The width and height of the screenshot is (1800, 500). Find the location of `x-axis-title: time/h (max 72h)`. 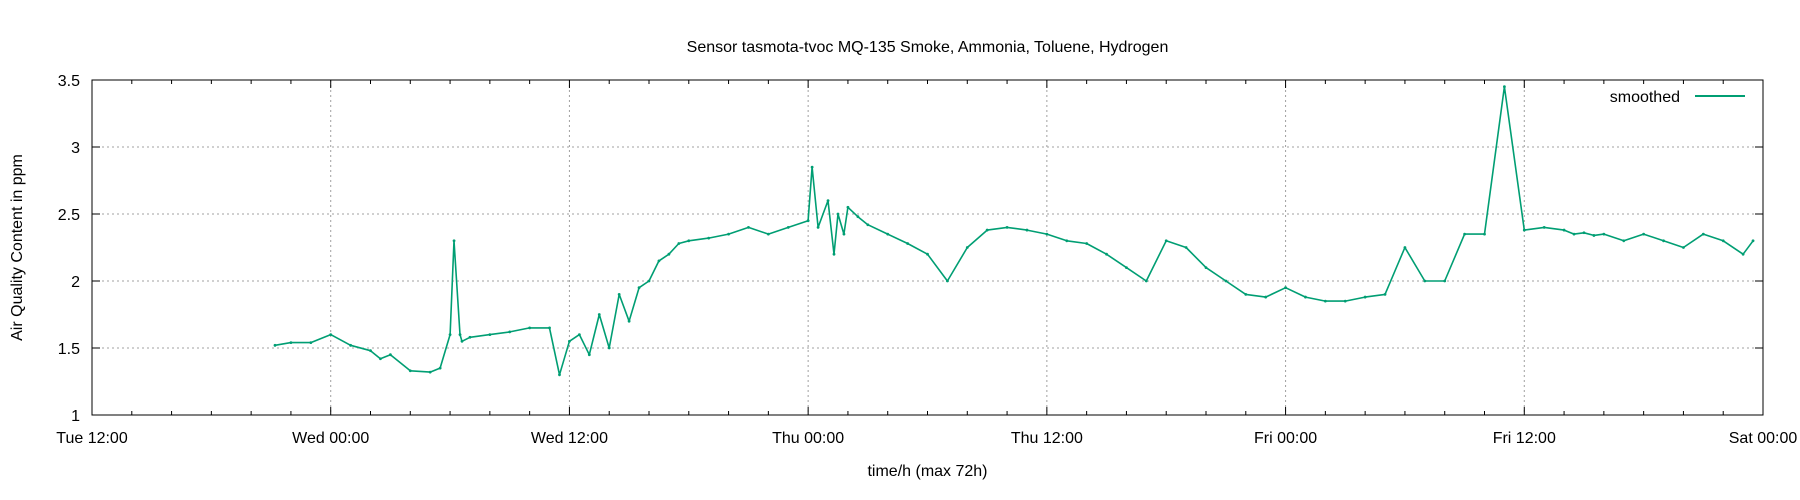

x-axis-title: time/h (max 72h) is located at coordinates (927, 471).